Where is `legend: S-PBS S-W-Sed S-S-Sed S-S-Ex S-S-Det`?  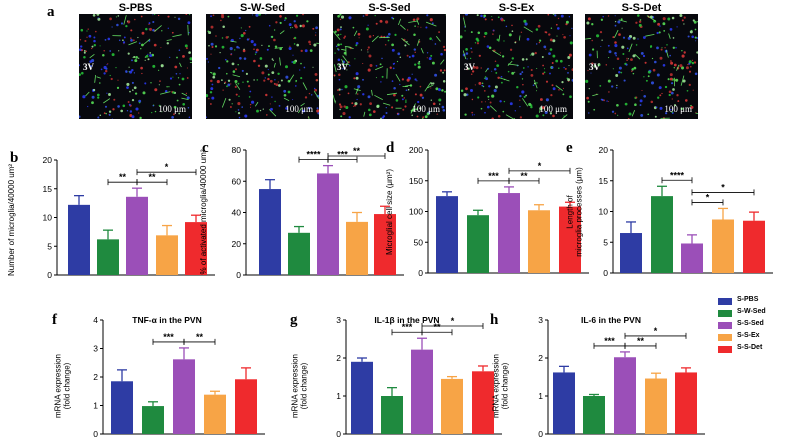
legend: S-PBS S-W-Sed S-S-Sed S-S-Ex S-S-Det is located at coordinates (758, 326).